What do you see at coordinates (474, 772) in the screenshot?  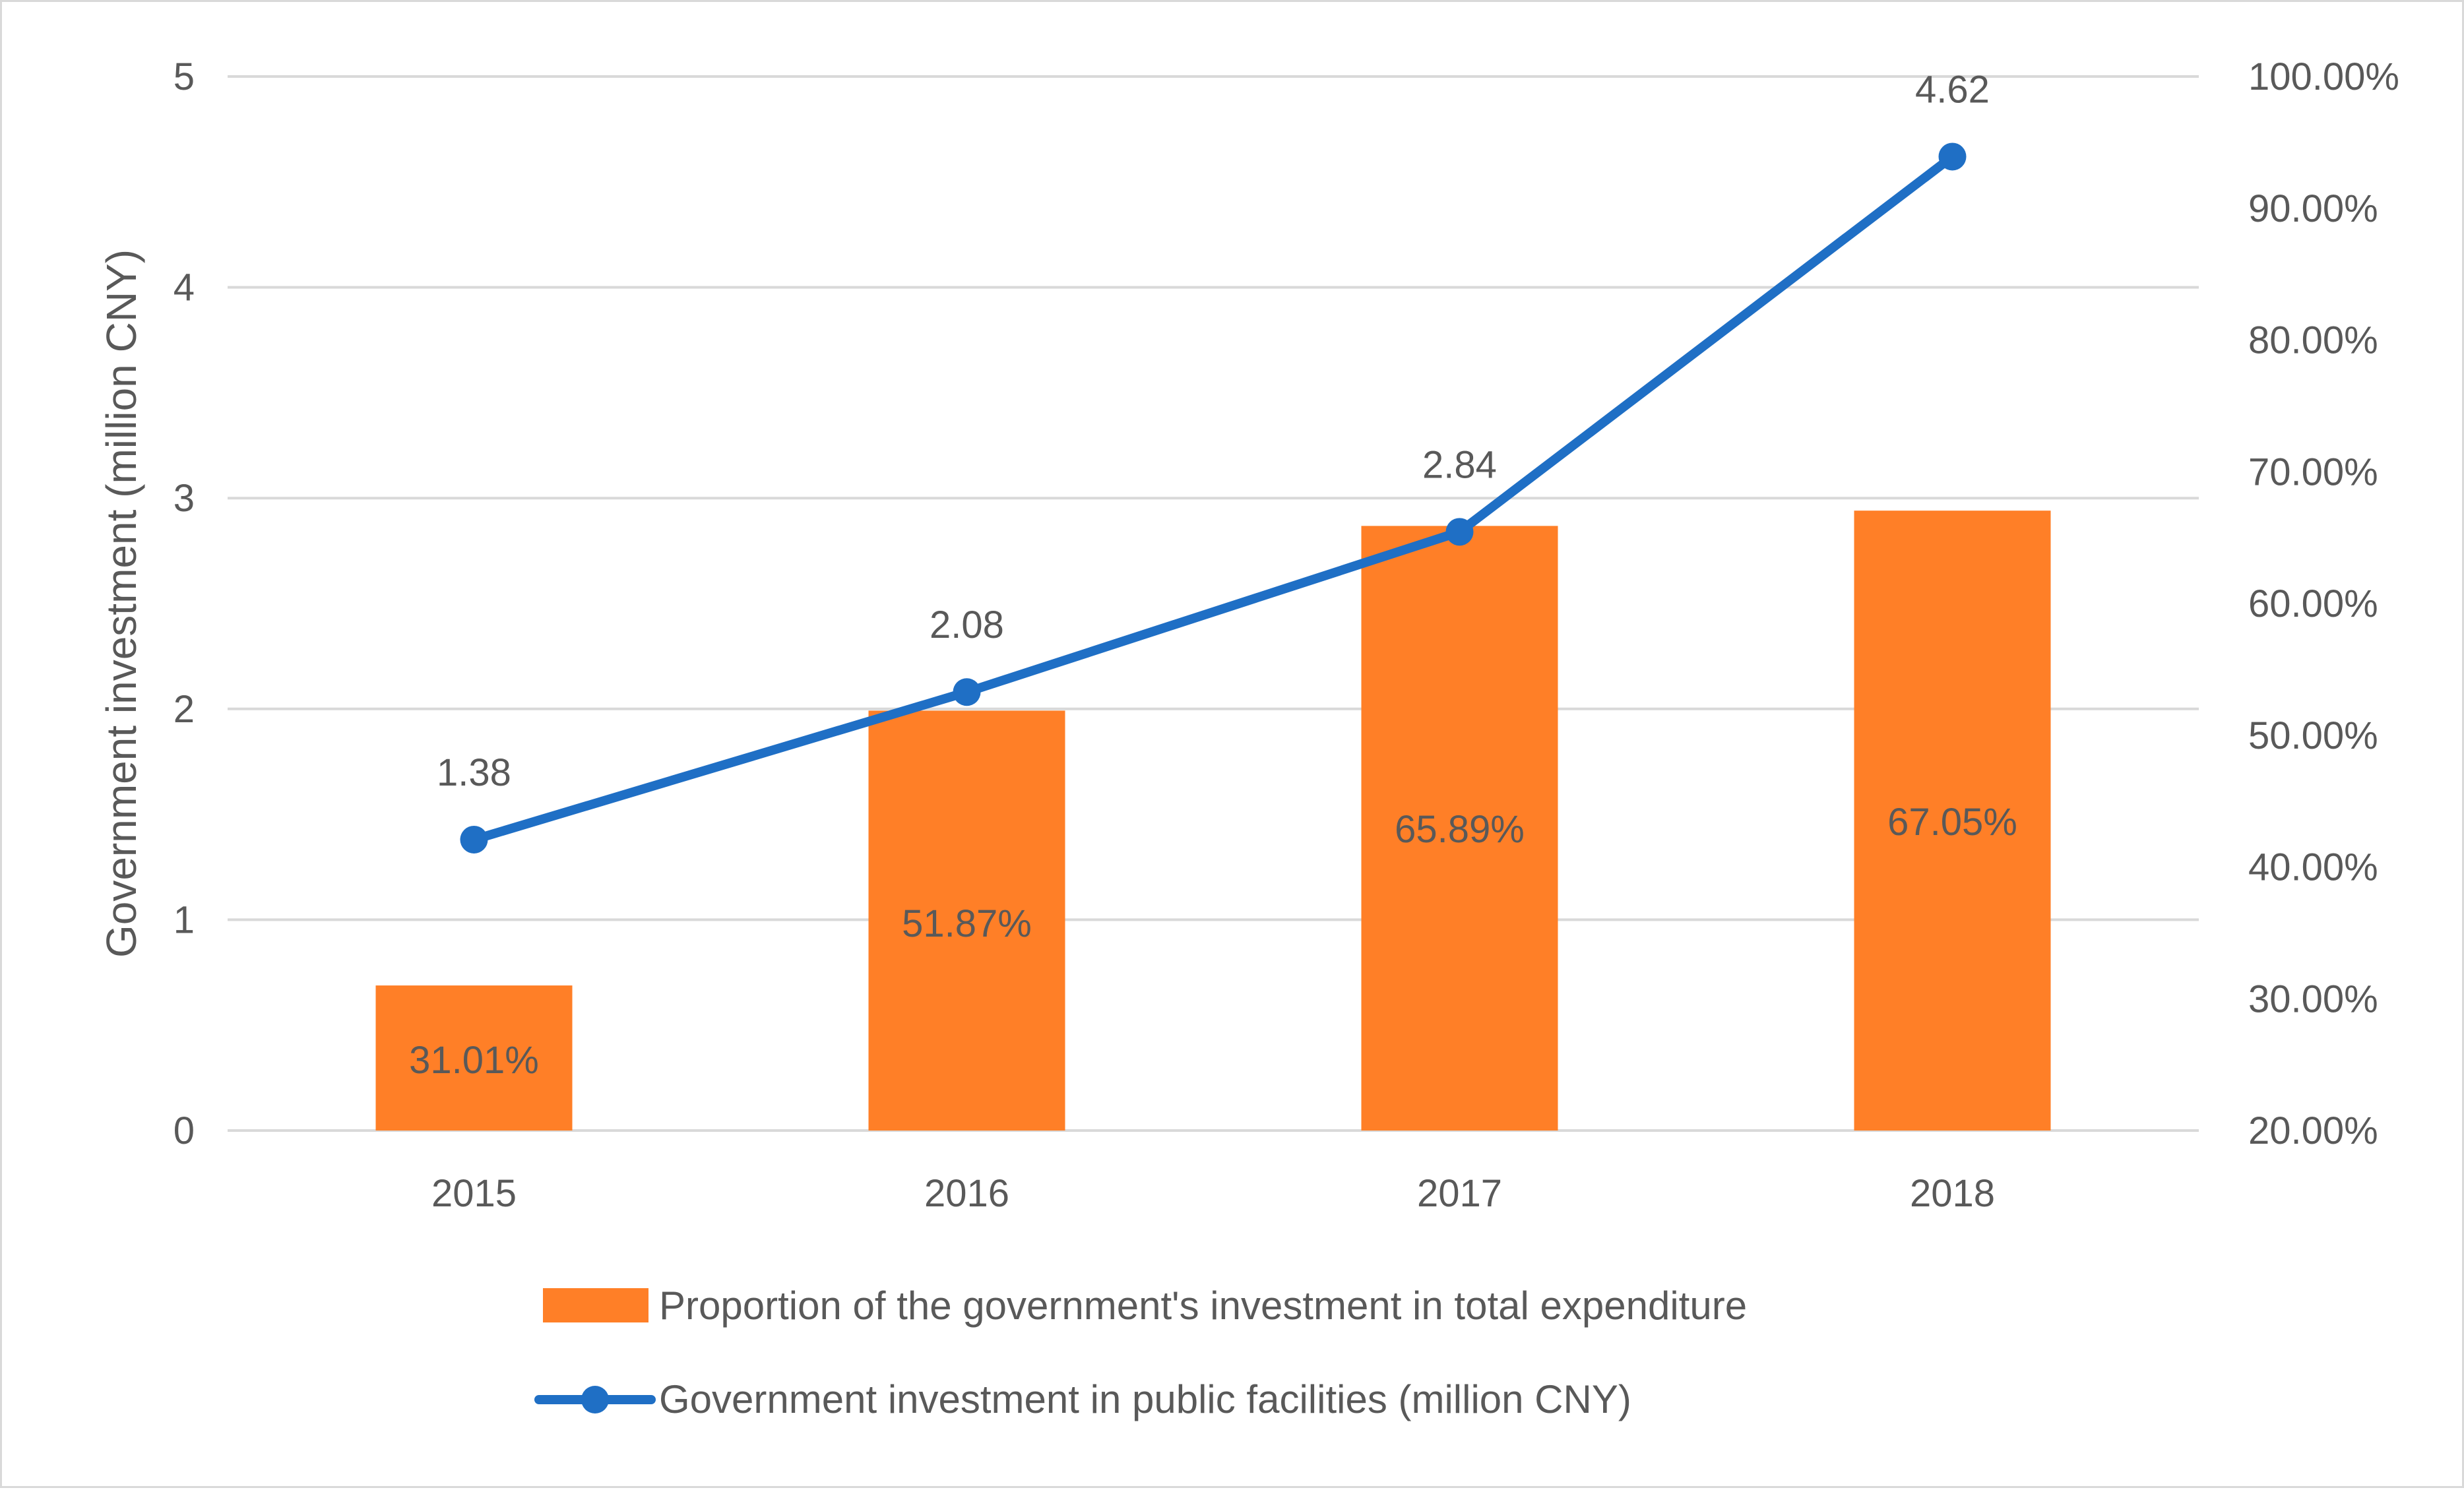 I see `line-data-label: 1.38` at bounding box center [474, 772].